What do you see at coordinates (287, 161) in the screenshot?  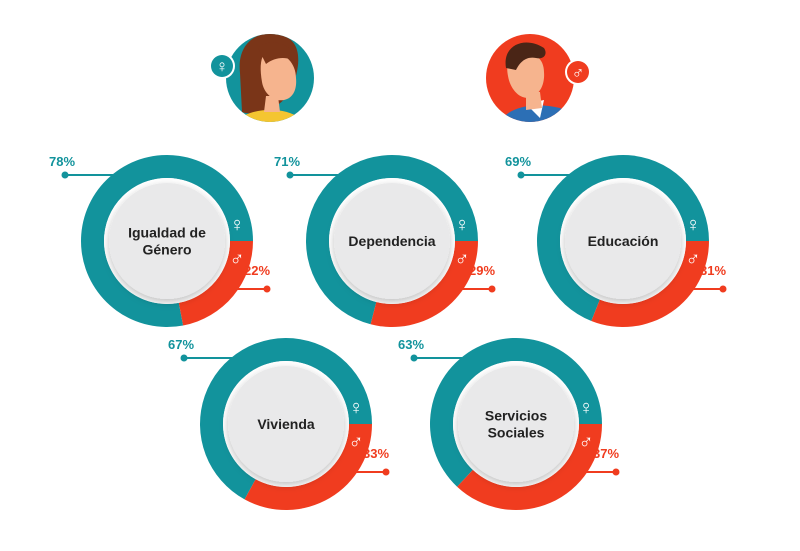 I see `female-percent-label: 71%` at bounding box center [287, 161].